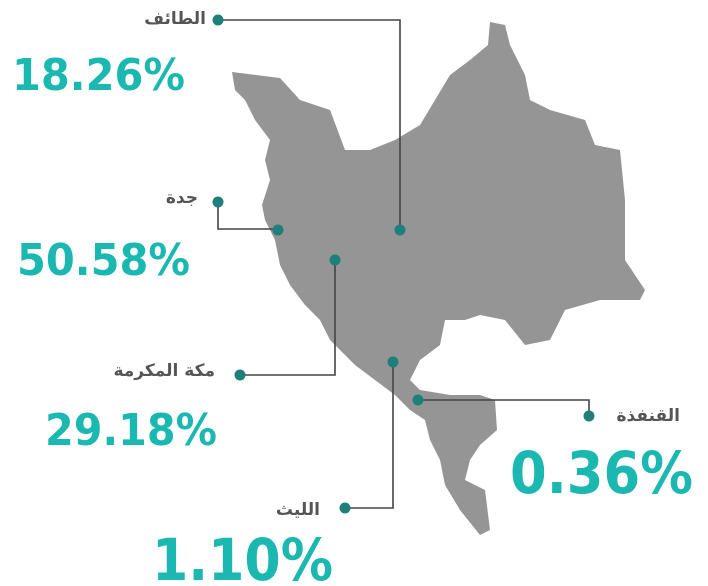 The width and height of the screenshot is (708, 586). What do you see at coordinates (298, 510) in the screenshot?
I see `region-name: الليث` at bounding box center [298, 510].